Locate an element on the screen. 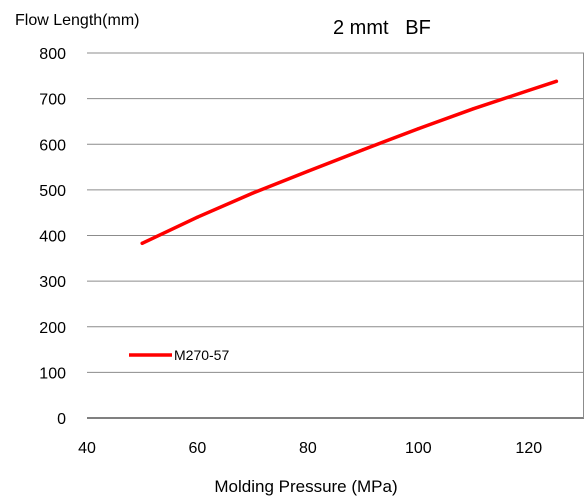 Image resolution: width=584 pixels, height=499 pixels. y-tick-label: 500 is located at coordinates (52, 191).